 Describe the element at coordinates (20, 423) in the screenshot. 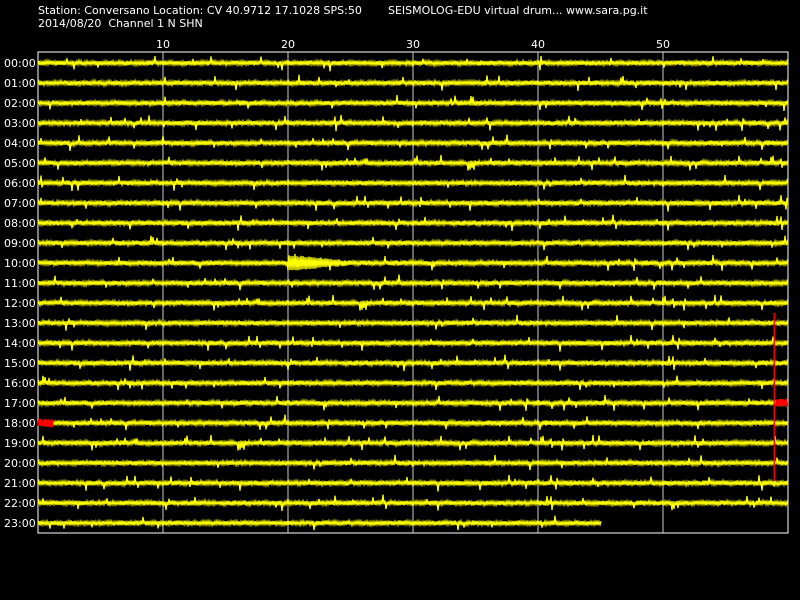

I see `hour-label: 18:00` at that location.